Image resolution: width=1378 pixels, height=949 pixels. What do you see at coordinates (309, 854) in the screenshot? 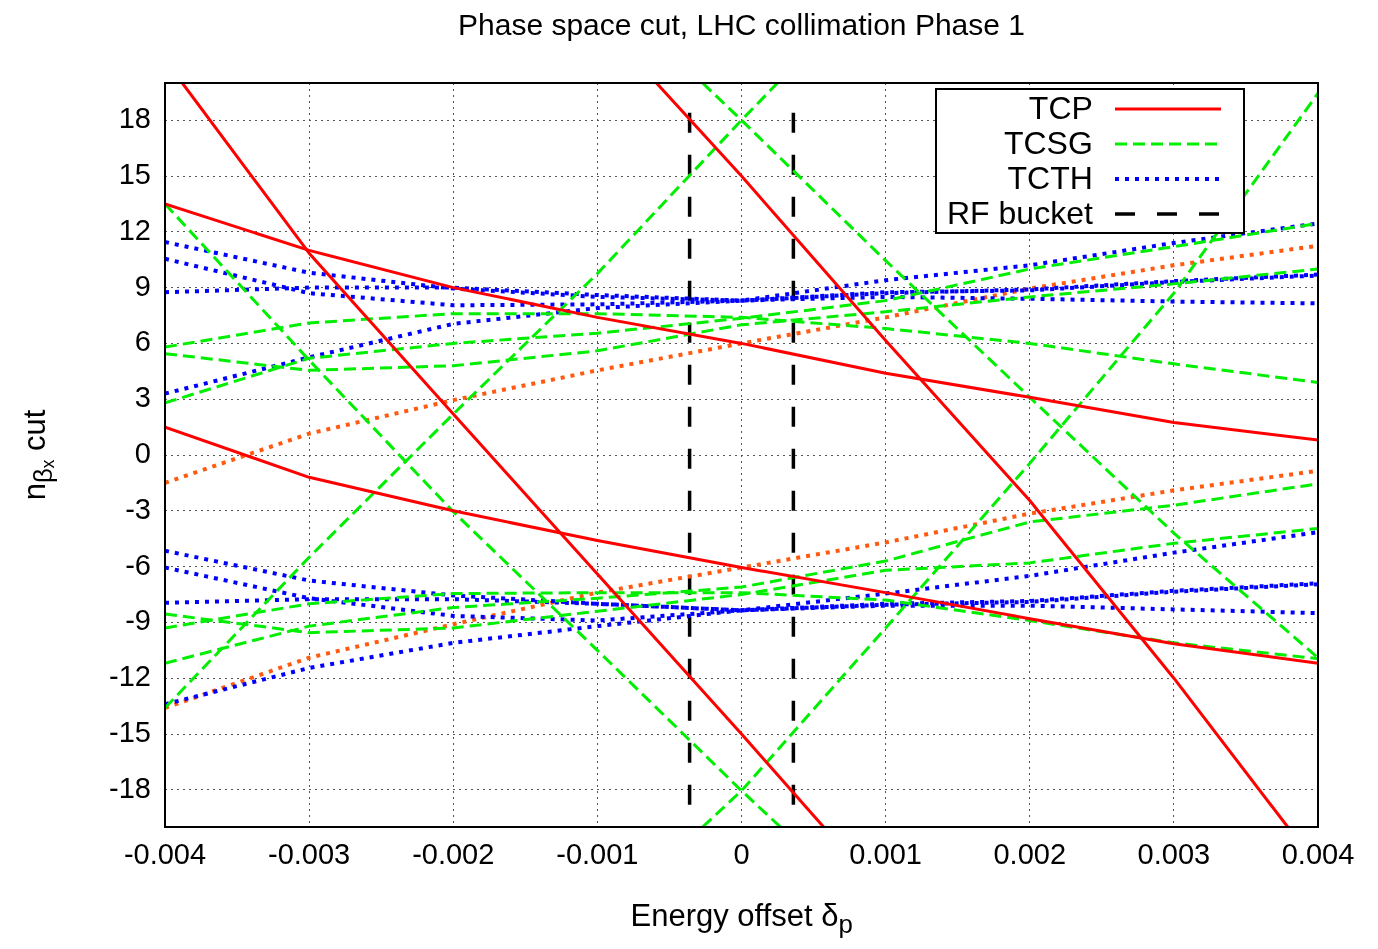
I see `x-tick-label: -0.003` at bounding box center [309, 854].